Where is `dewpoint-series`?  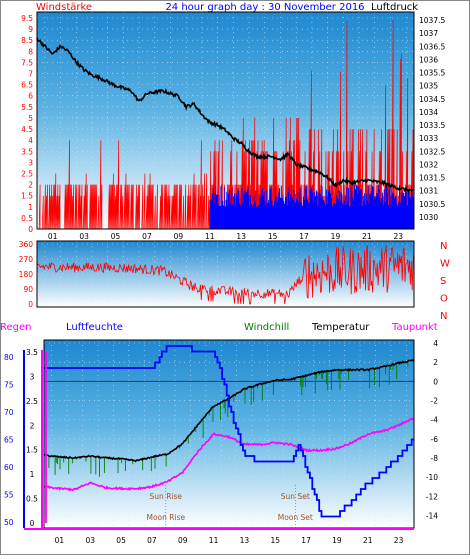 dewpoint-series is located at coordinates (229, 454).